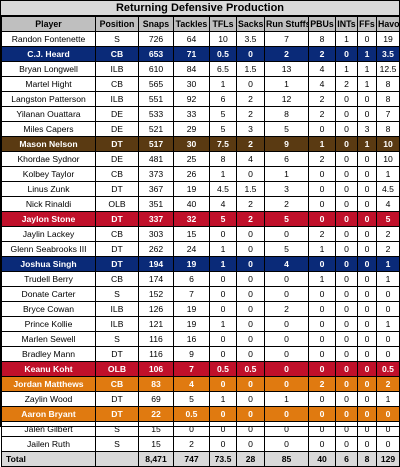 The width and height of the screenshot is (400, 467). What do you see at coordinates (388, 219) in the screenshot?
I see `havoc-cell: 5` at bounding box center [388, 219].